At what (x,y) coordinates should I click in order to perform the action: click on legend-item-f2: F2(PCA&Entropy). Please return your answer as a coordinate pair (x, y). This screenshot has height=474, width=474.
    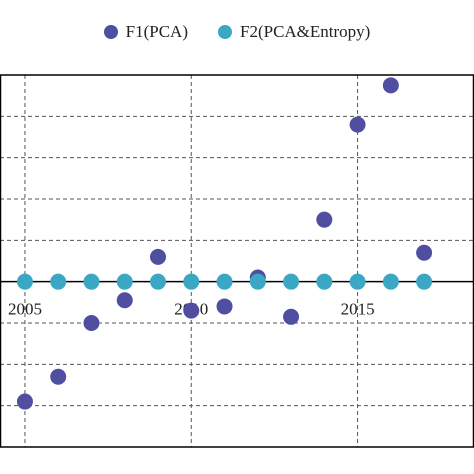
    Looking at the image, I should click on (294, 32).